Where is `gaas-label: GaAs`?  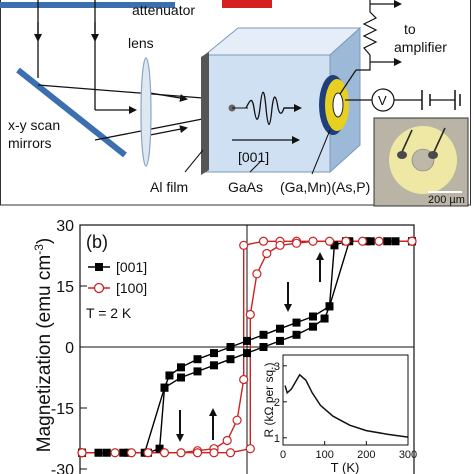 gaas-label: GaAs is located at coordinates (245, 187).